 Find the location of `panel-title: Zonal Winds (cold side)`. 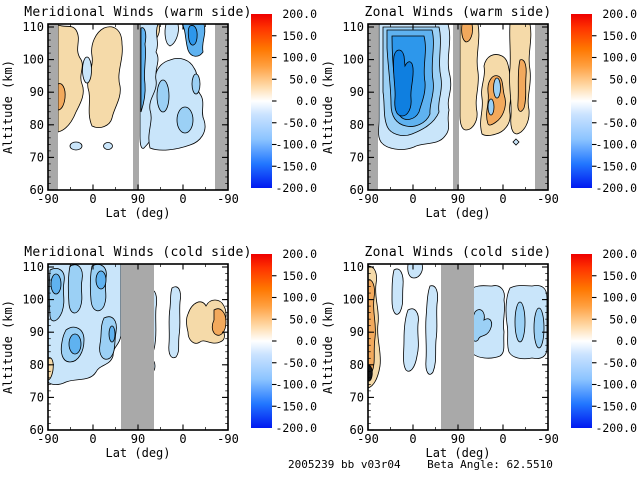

panel-title: Zonal Winds (cold side) is located at coordinates (458, 252).